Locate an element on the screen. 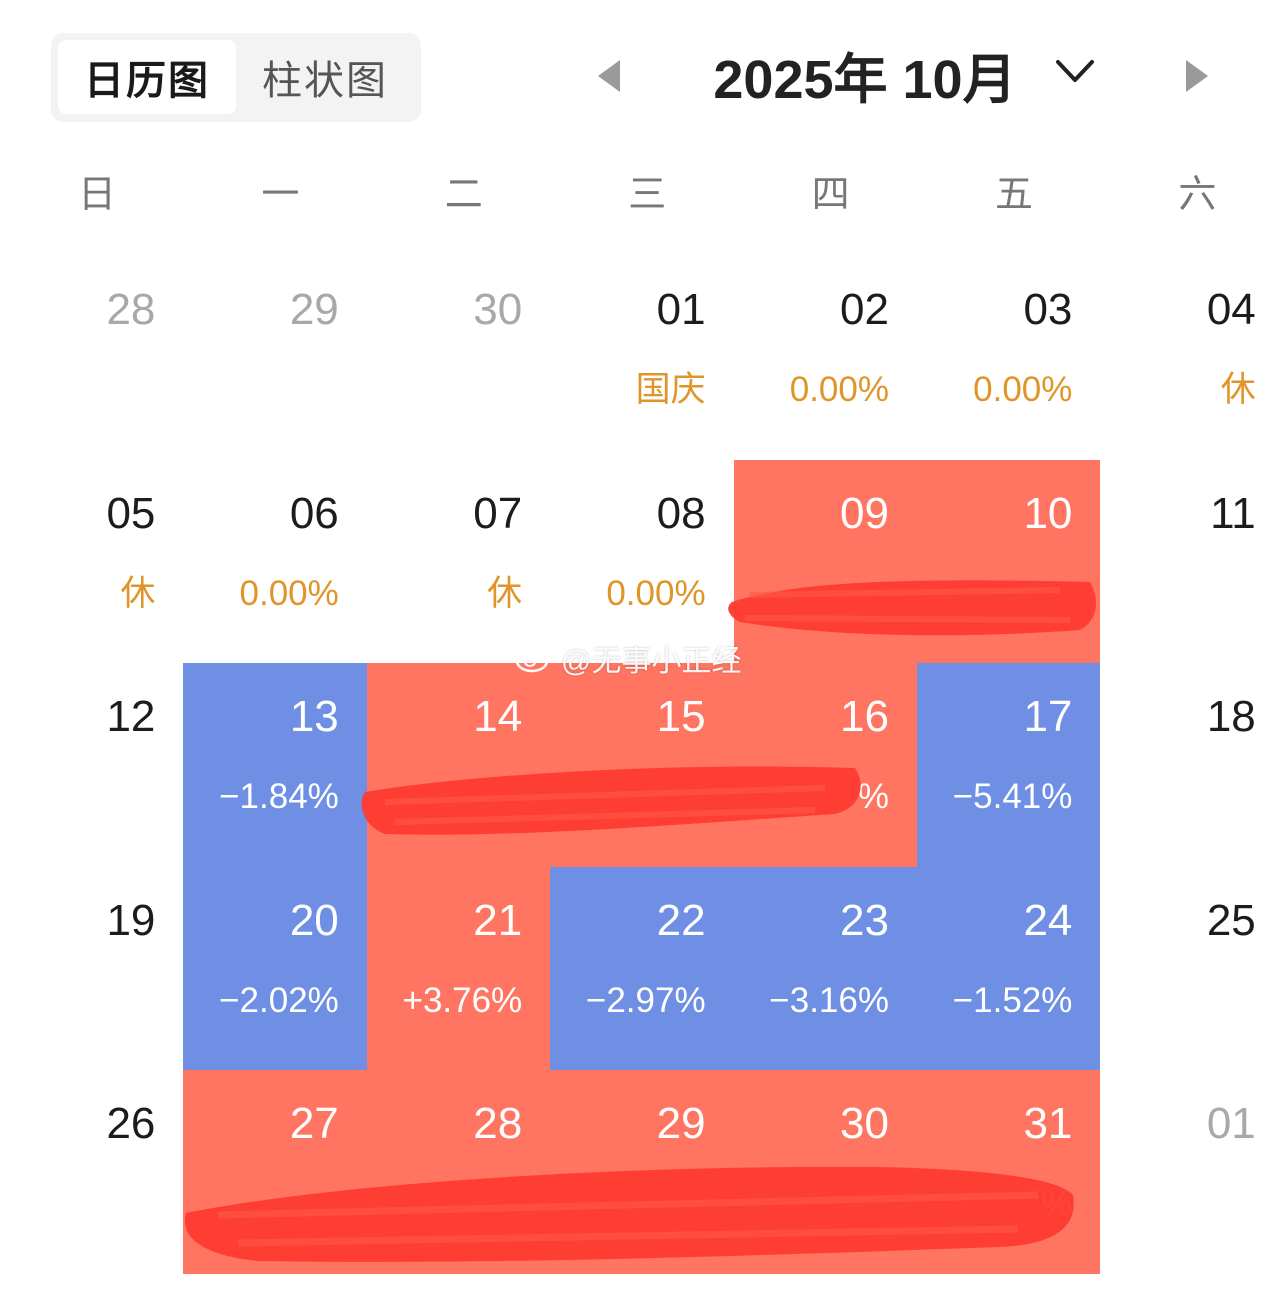 The image size is (1284, 1305). watermark: @无事小正经 is located at coordinates (628, 658).